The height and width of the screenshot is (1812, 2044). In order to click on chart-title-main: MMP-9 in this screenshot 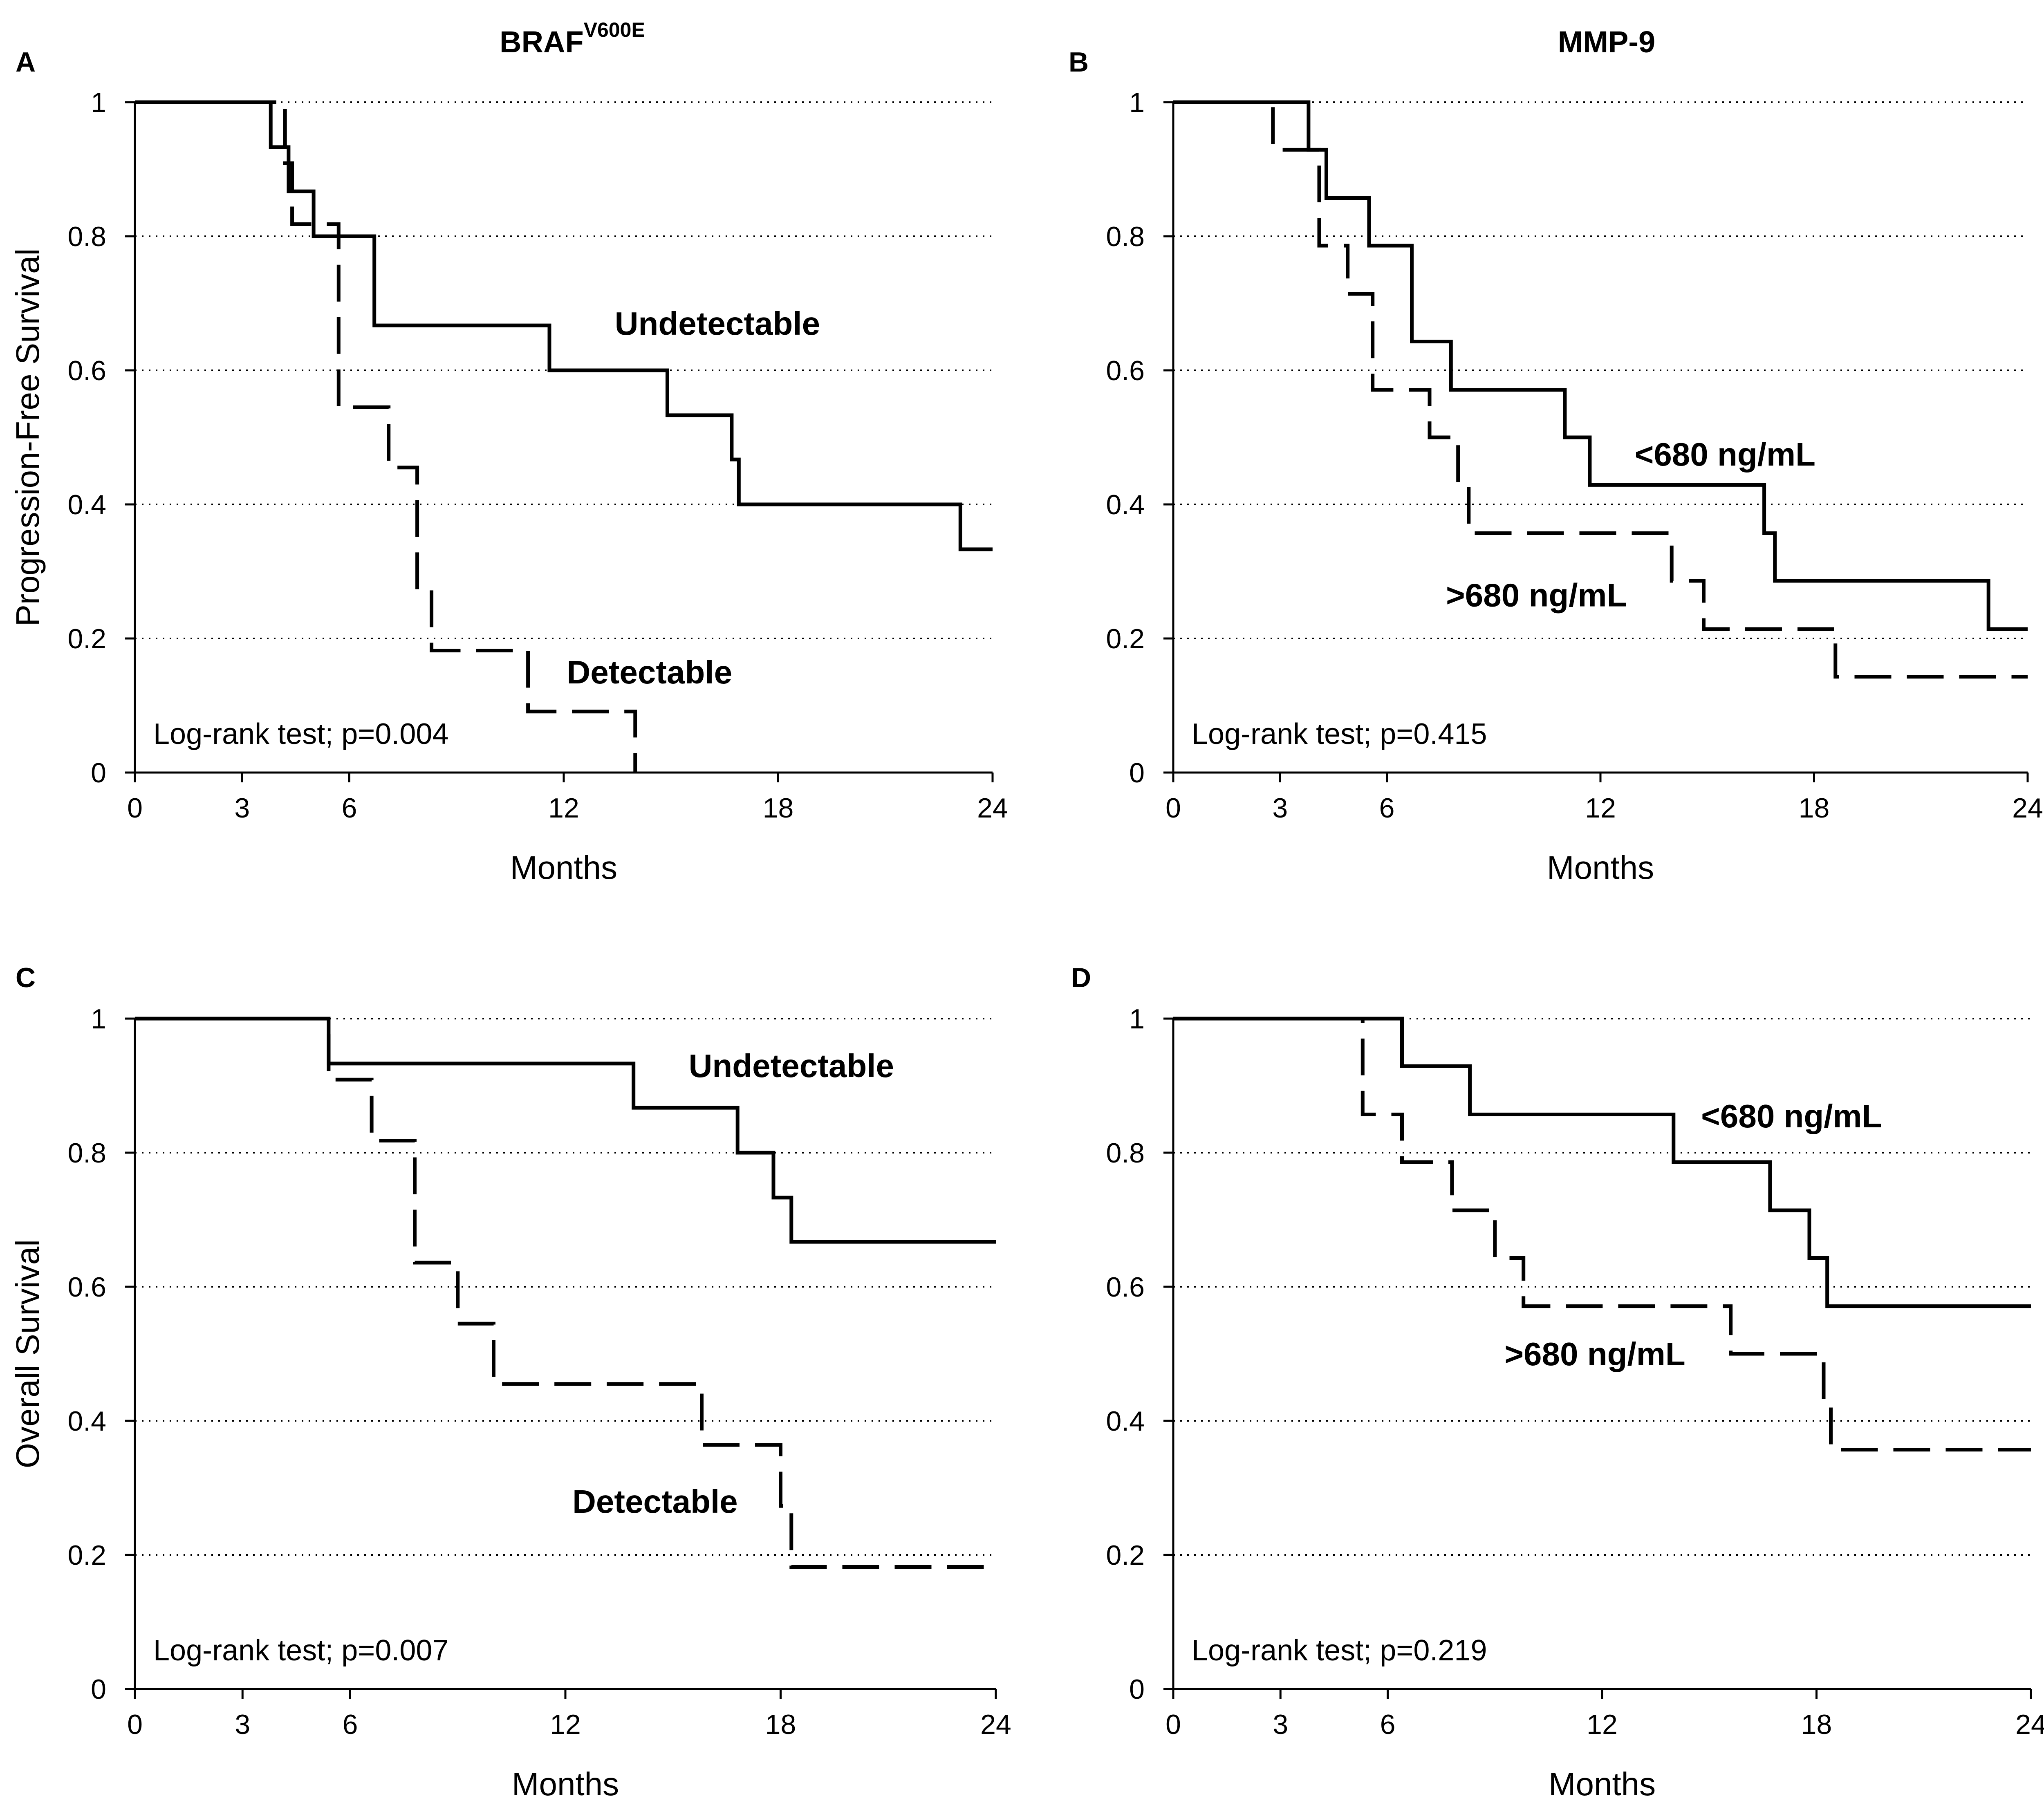, I will do `click(1606, 42)`.